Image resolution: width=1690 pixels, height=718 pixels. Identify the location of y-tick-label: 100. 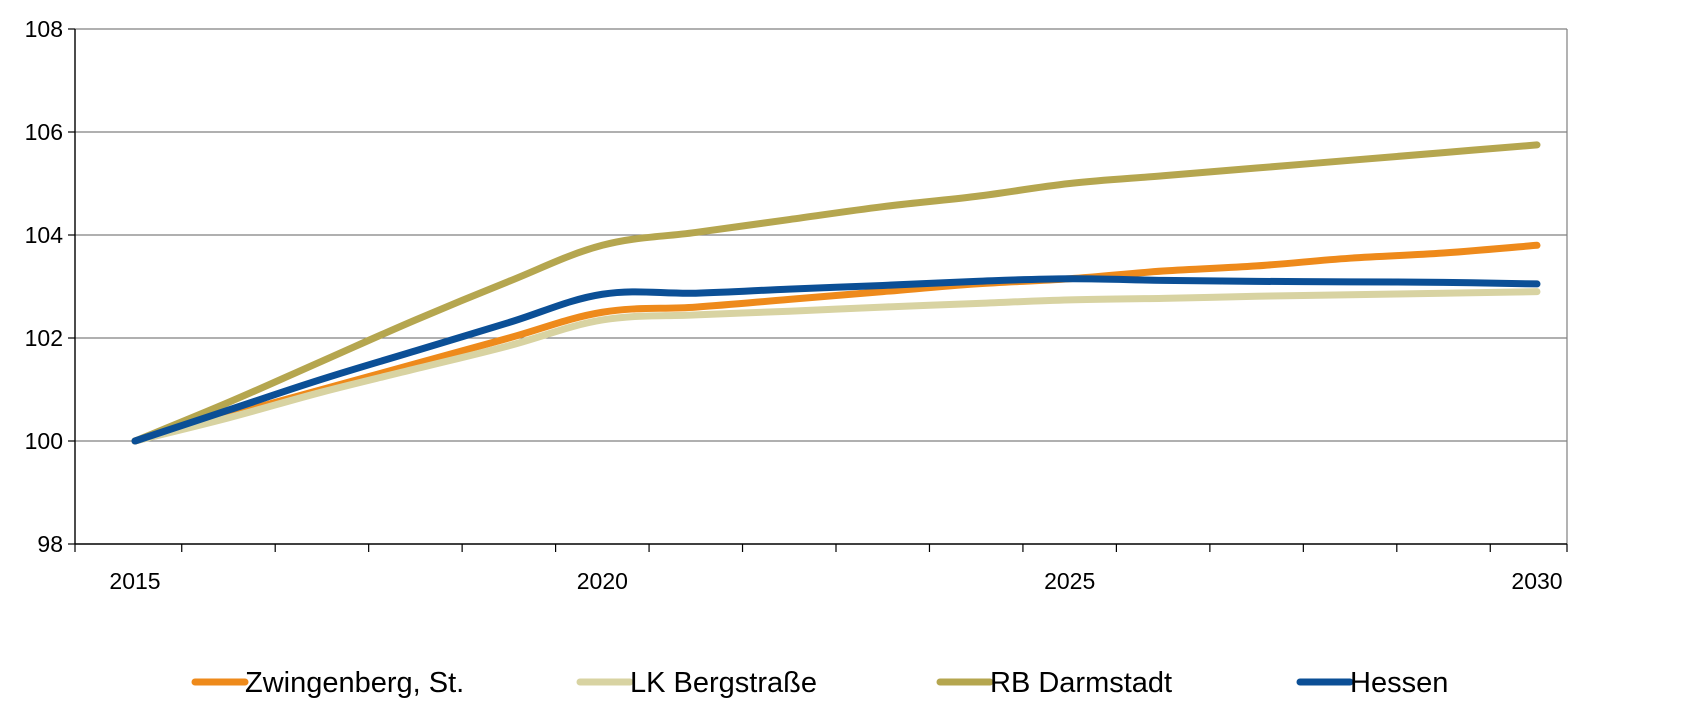
(44, 441).